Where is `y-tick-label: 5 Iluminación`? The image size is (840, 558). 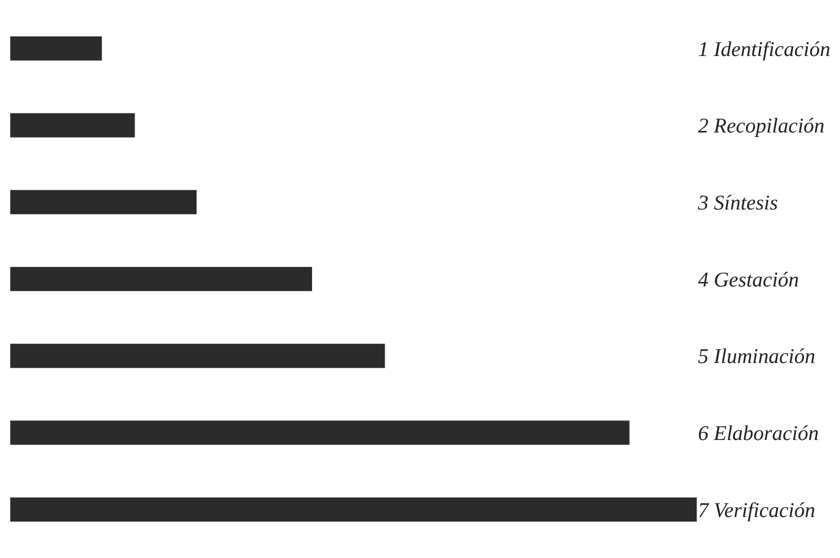
y-tick-label: 5 Iluminación is located at coordinates (757, 356).